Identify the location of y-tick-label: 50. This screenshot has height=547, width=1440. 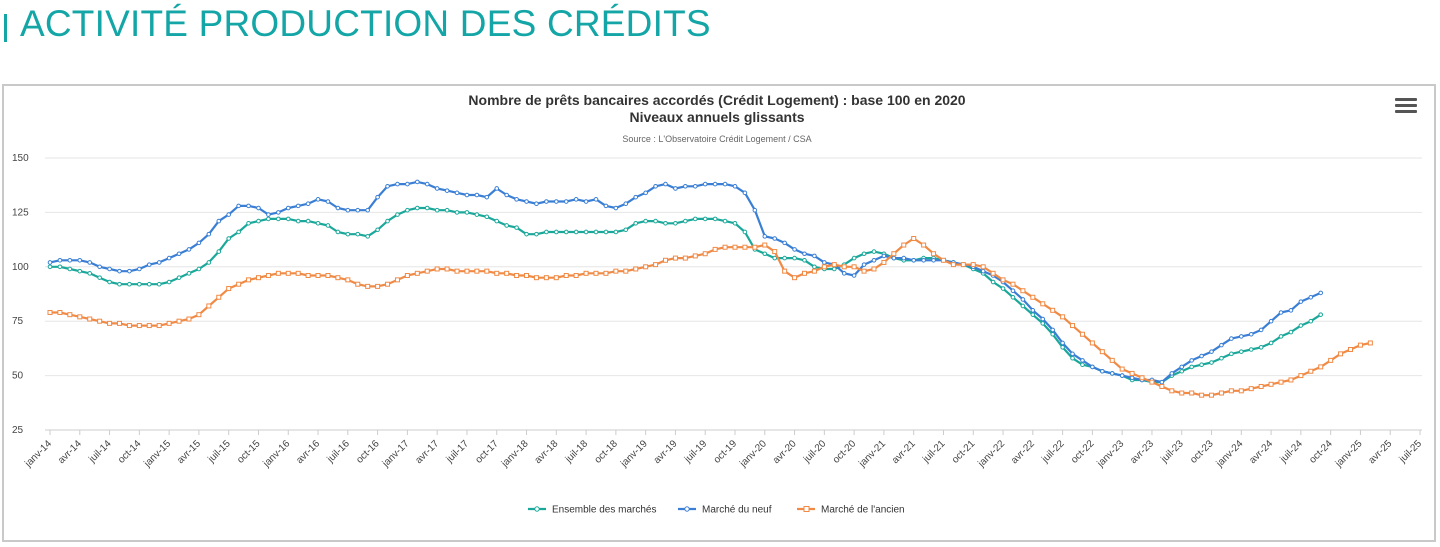
(18, 376).